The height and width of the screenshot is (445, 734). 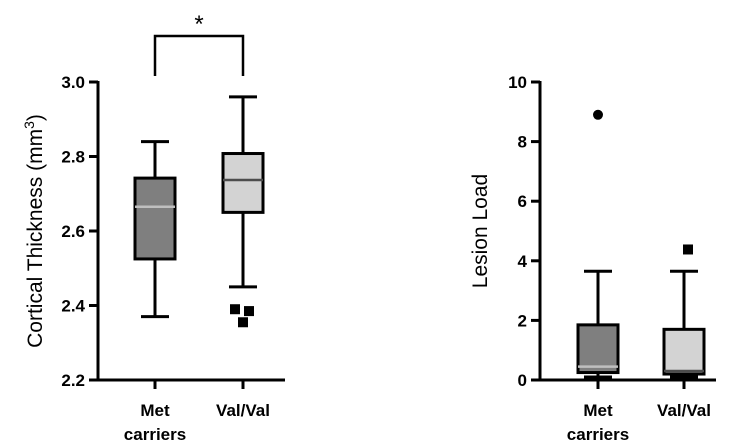 What do you see at coordinates (73, 157) in the screenshot?
I see `y-tick-label: 2.8` at bounding box center [73, 157].